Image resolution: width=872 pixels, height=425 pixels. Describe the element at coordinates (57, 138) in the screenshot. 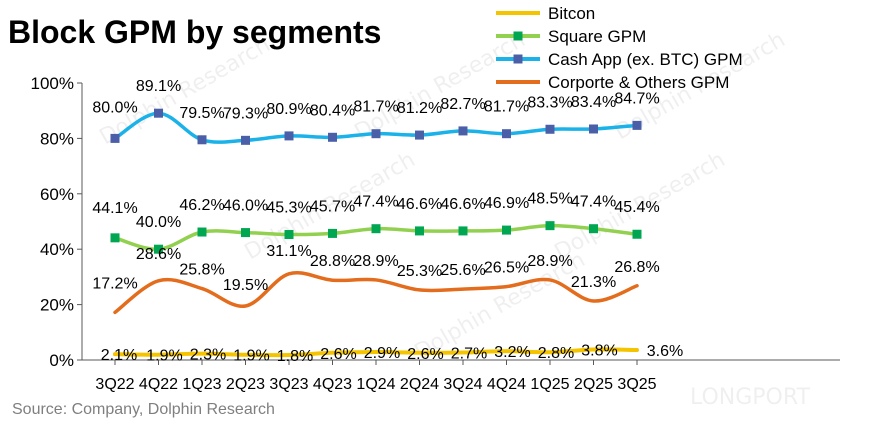

I see `y-tick-label: 80%` at that location.